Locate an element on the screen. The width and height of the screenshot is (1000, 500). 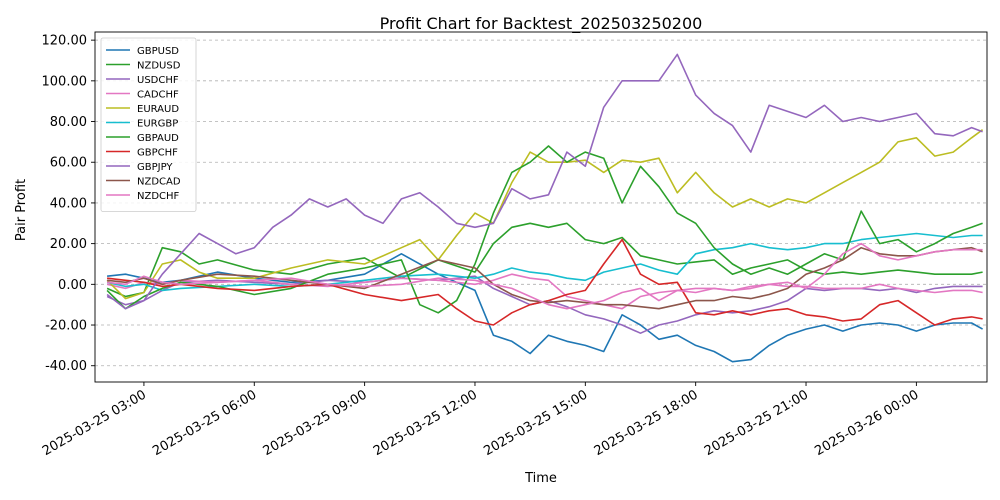
legend-label: EURAUD is located at coordinates (158, 109).